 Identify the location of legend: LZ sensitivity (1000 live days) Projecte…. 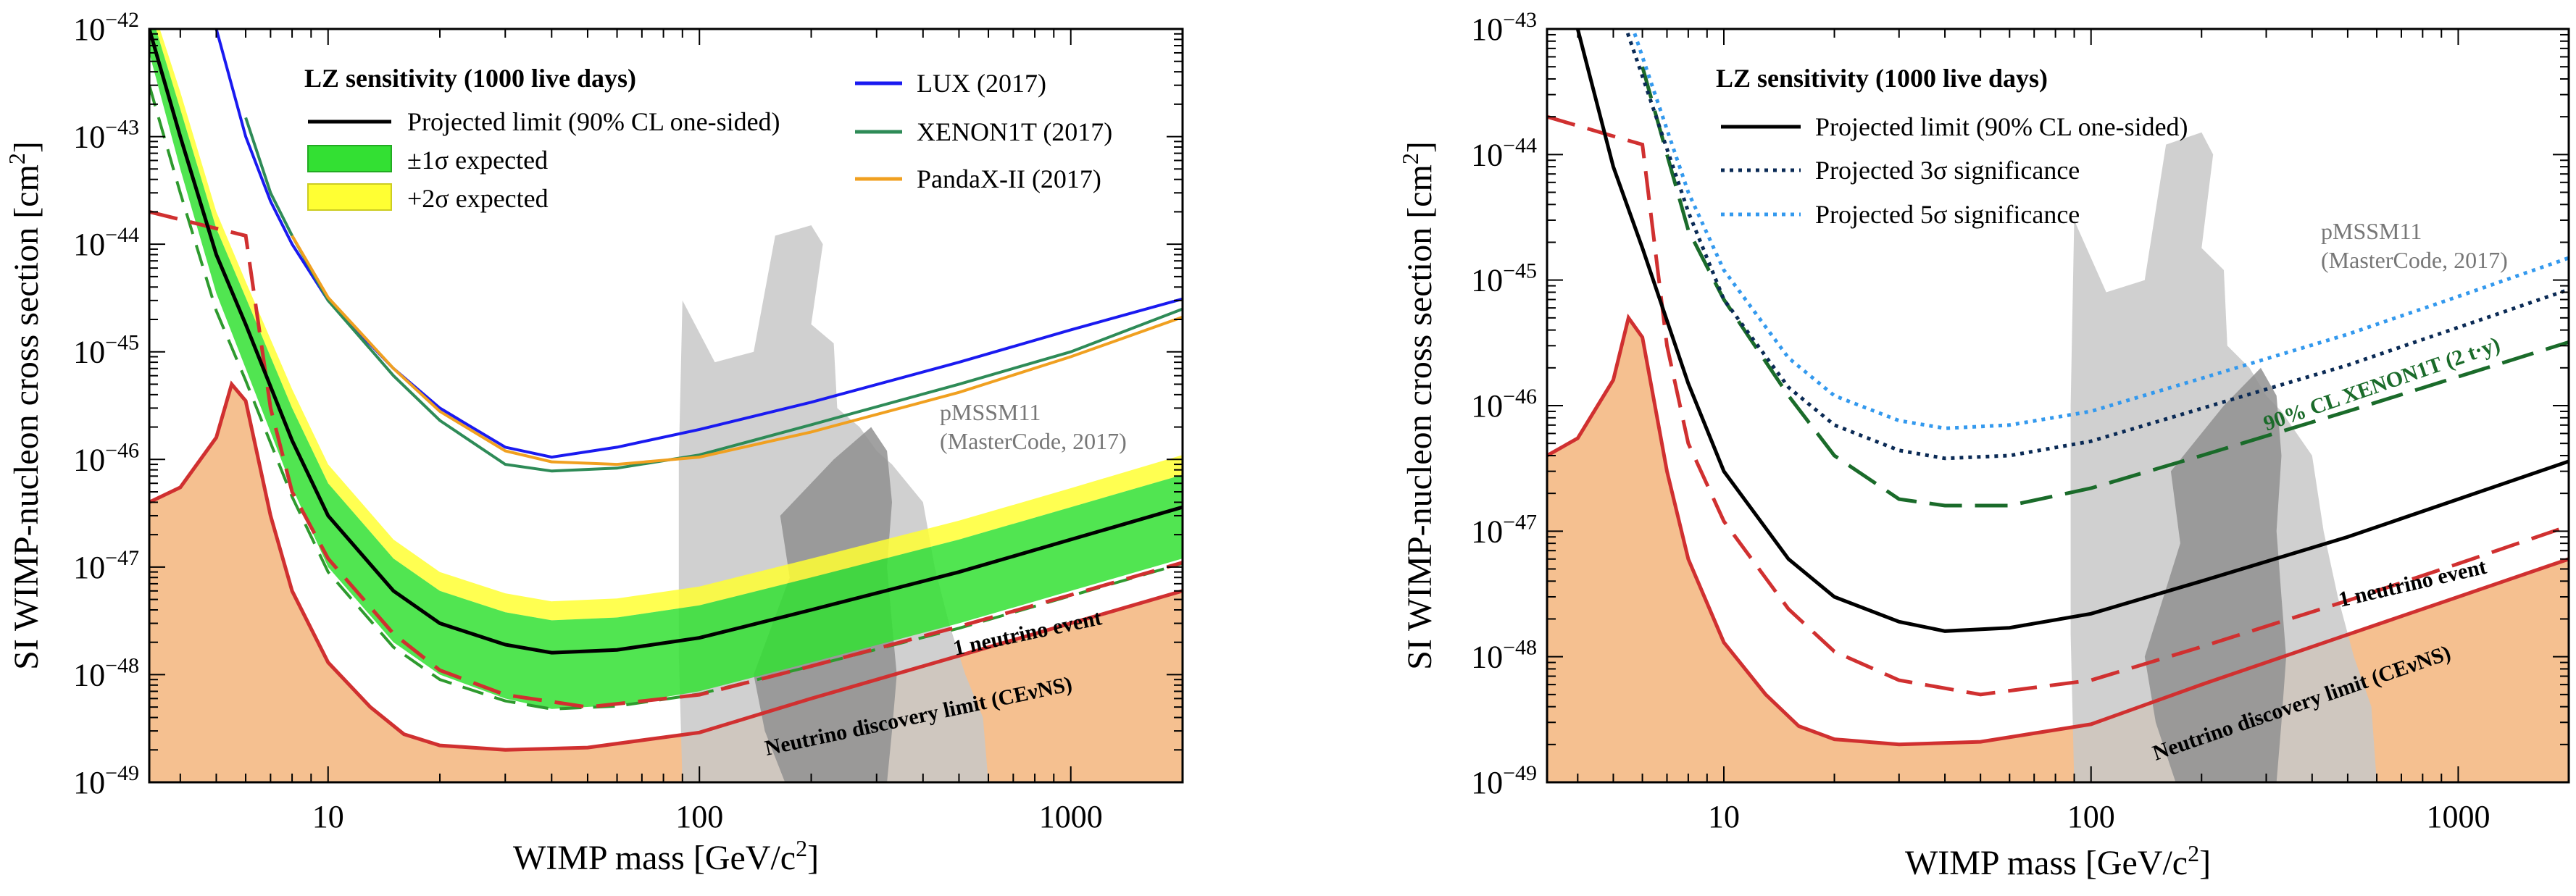
(1952, 146).